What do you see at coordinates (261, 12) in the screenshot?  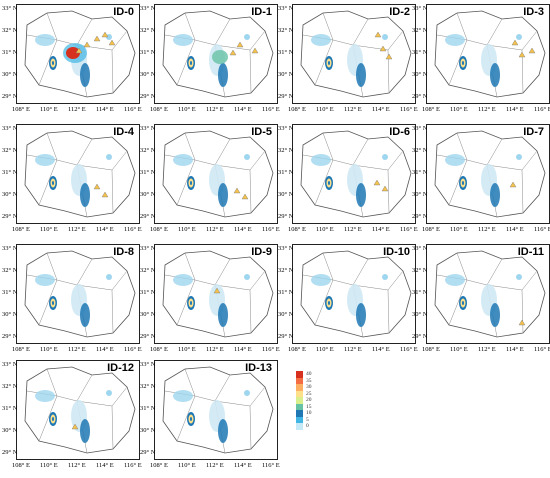 I see `panel-id-label: ID-1` at bounding box center [261, 12].